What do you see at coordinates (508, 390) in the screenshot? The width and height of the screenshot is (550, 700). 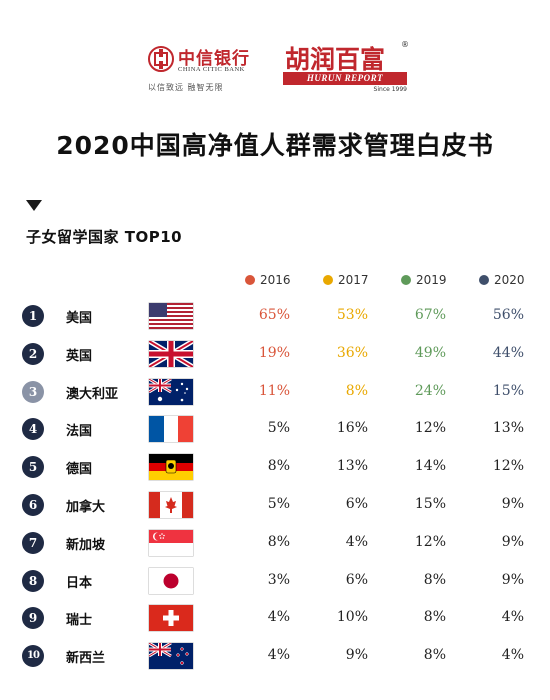 I see `value-2020: 15%` at bounding box center [508, 390].